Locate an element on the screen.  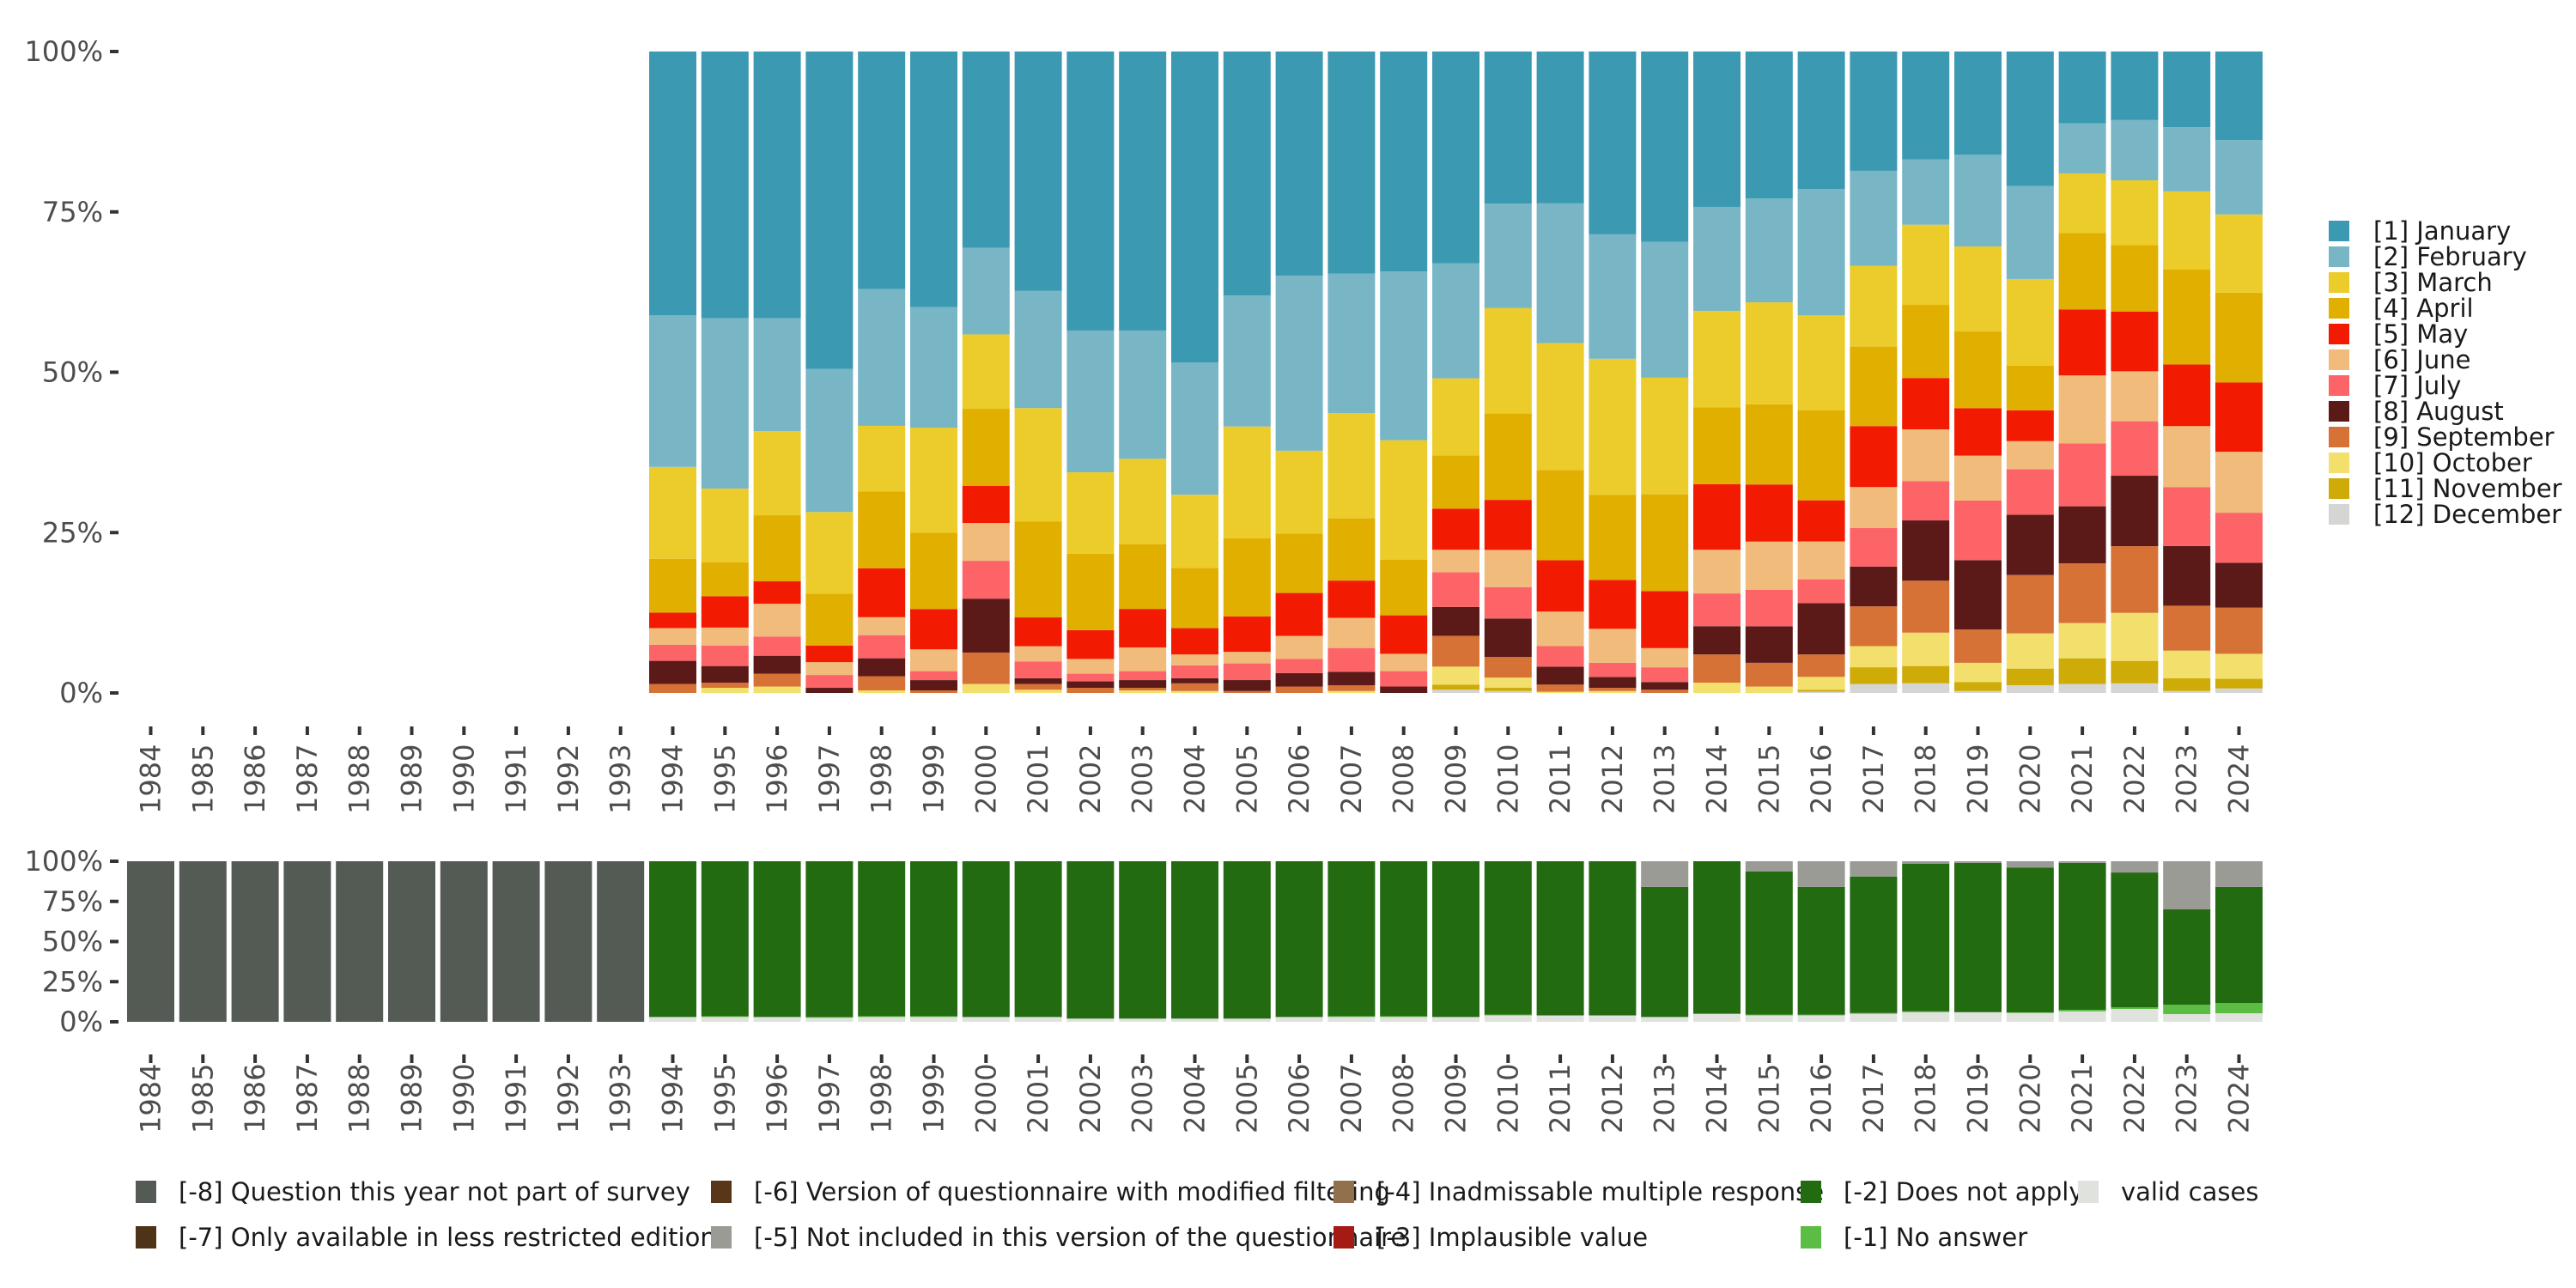
x-tick-label: 2009 is located at coordinates (1456, 1098).